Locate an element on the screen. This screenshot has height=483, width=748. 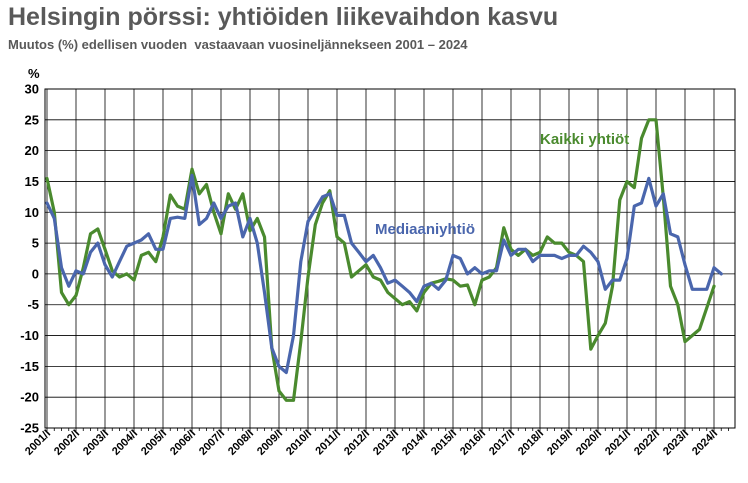
y-axis-labels: 30 25 20 15 10 5 0 -5 -10 -15 -20 -25 is located at coordinates (29, 259).